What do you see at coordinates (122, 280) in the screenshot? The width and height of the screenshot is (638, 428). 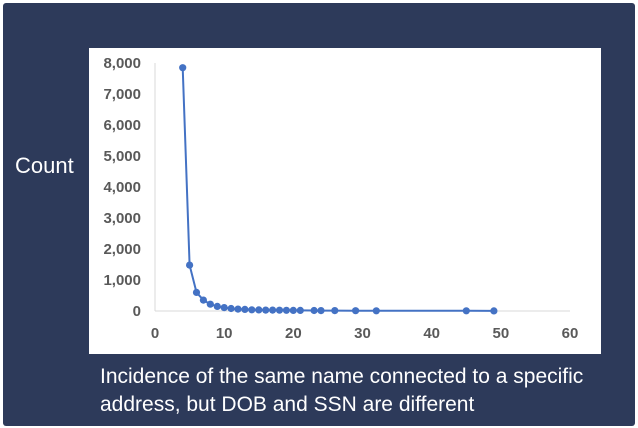 I see `y-tick-label: 1,000` at bounding box center [122, 280].